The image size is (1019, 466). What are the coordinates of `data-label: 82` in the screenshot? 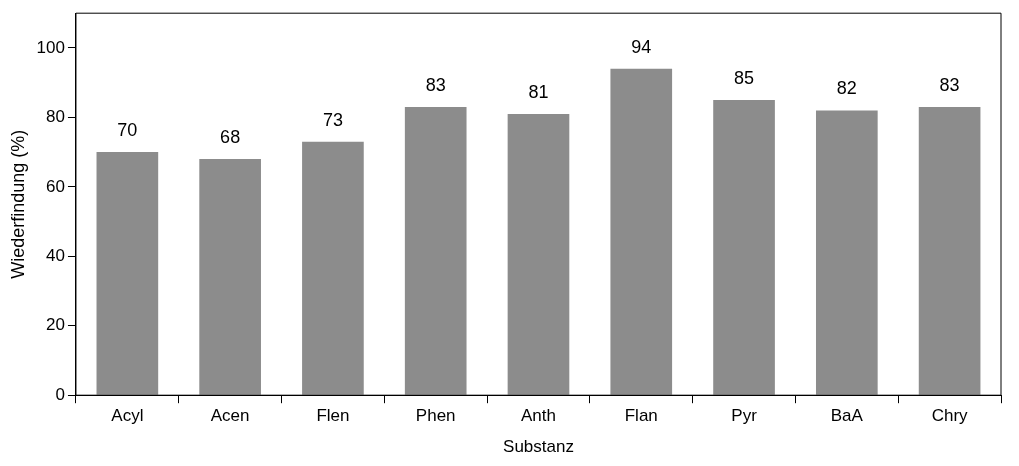 It's located at (846, 88).